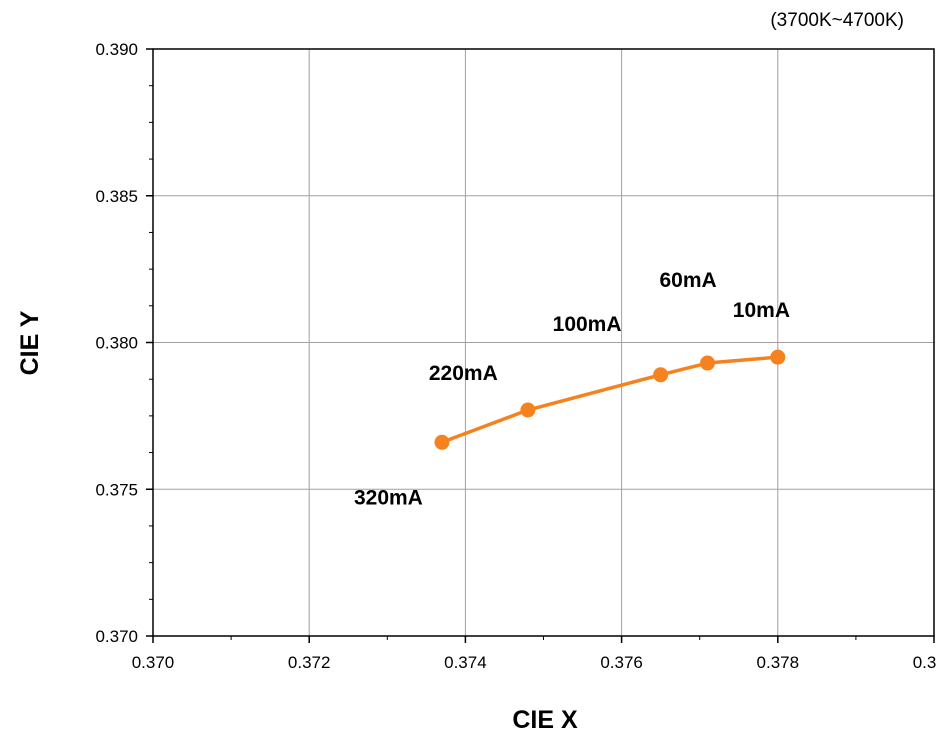 The width and height of the screenshot is (936, 737). What do you see at coordinates (309, 662) in the screenshot?
I see `x-tick-label: 0.372` at bounding box center [309, 662].